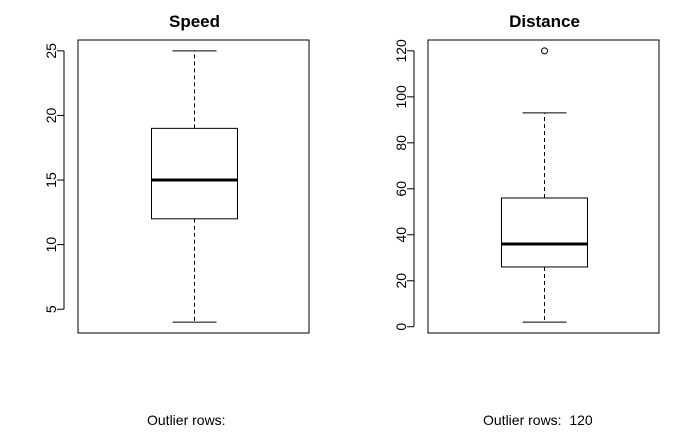  I want to click on distance-y-tick-label: 20, so click(401, 281).